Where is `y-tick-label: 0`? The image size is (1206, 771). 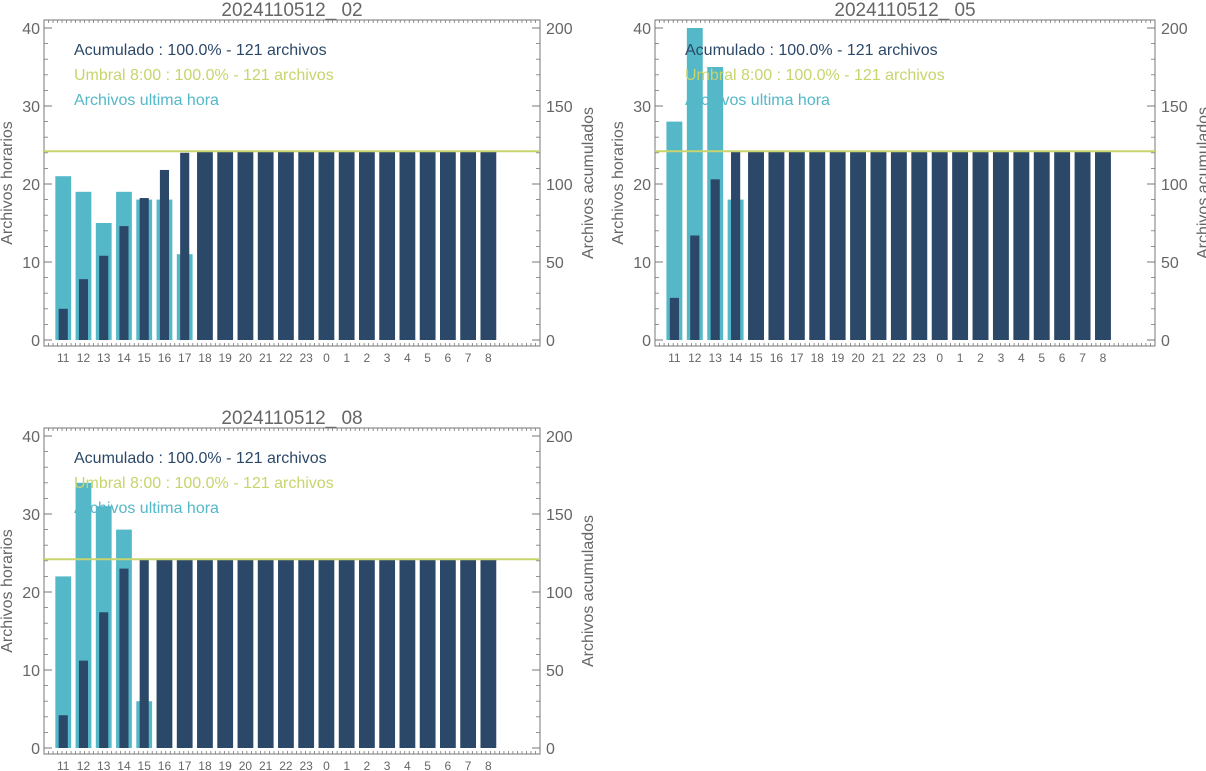 y-tick-label: 0 is located at coordinates (35, 341).